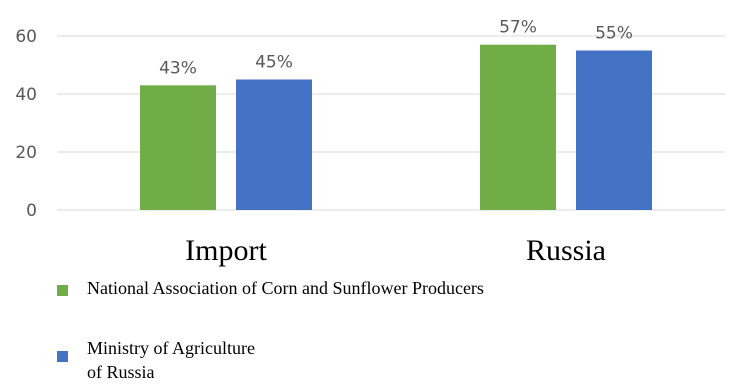  Describe the element at coordinates (396, 48) in the screenshot. I see `data-labels: 43% 45% 57% 55%` at that location.